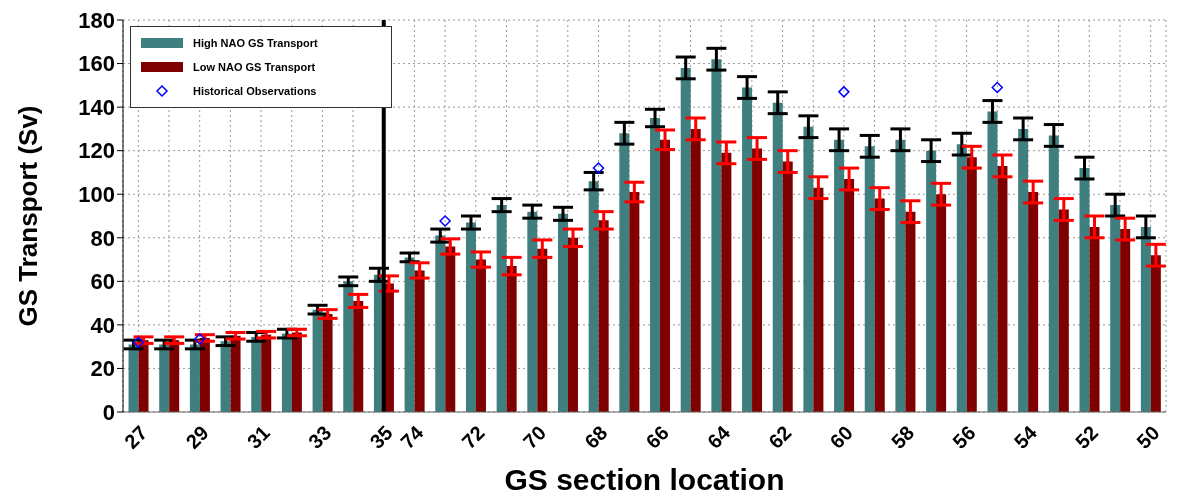 Image resolution: width=1182 pixels, height=500 pixels. I want to click on x-tick-label: 35, so click(381, 437).